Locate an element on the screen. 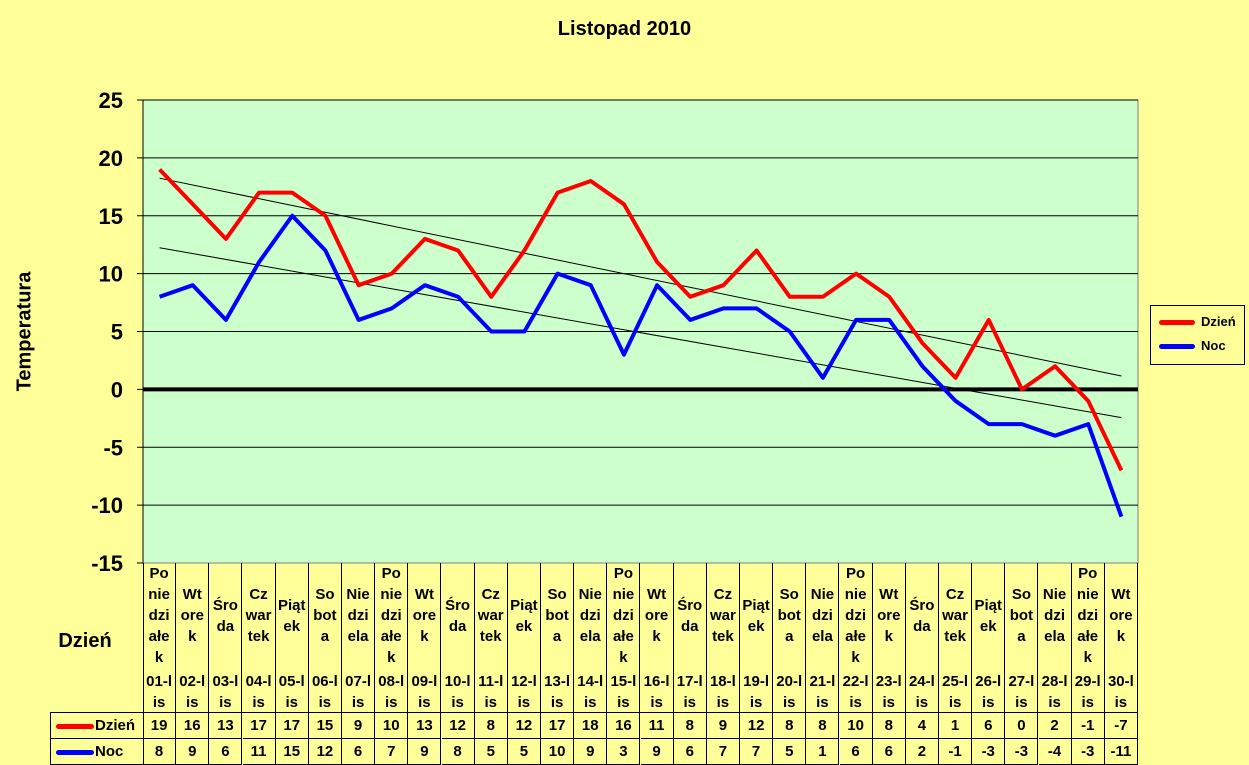 This screenshot has width=1249, height=765. data-label: 19 is located at coordinates (160, 726).